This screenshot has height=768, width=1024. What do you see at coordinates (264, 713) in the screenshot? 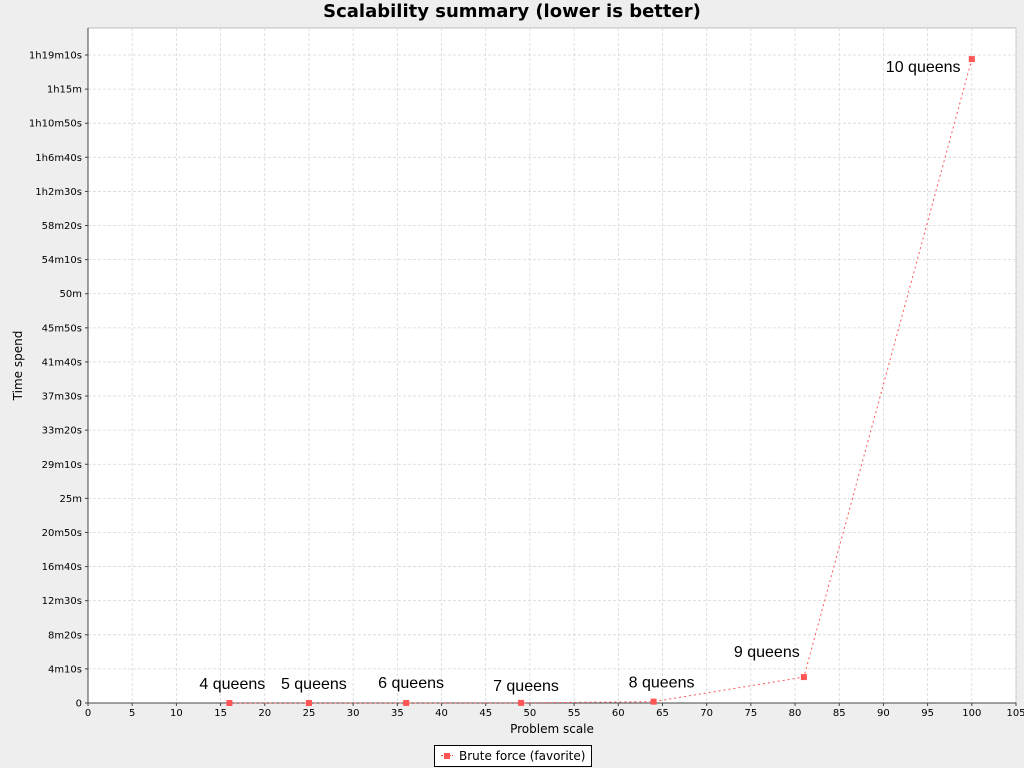
I see `x-tick-label: 20` at bounding box center [264, 713].